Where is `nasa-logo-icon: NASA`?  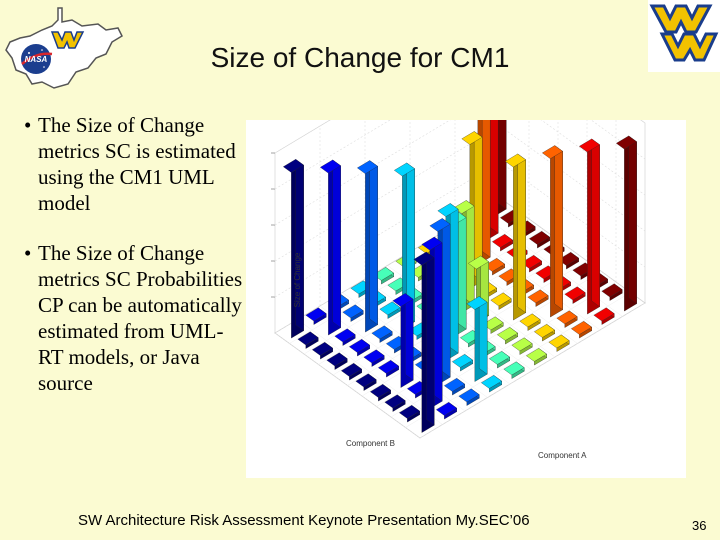 nasa-logo-icon: NASA is located at coordinates (37, 59).